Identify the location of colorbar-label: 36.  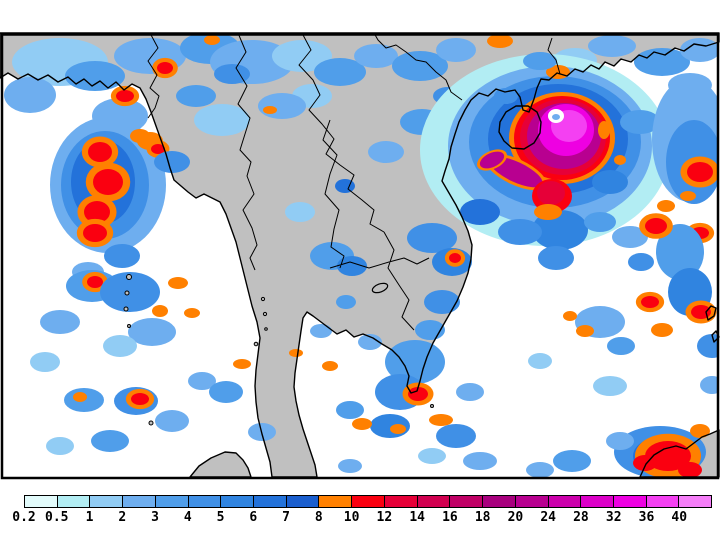
(646, 517).